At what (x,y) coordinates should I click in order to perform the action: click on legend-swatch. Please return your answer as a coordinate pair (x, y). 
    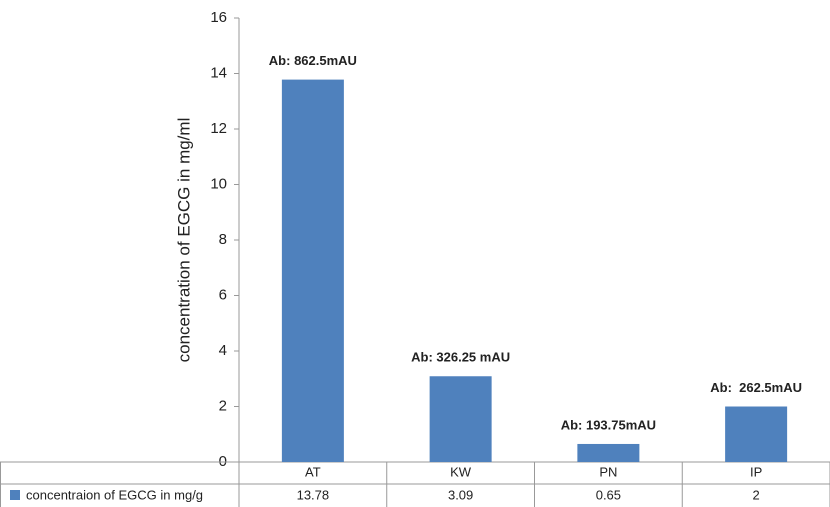
    Looking at the image, I should click on (15, 495).